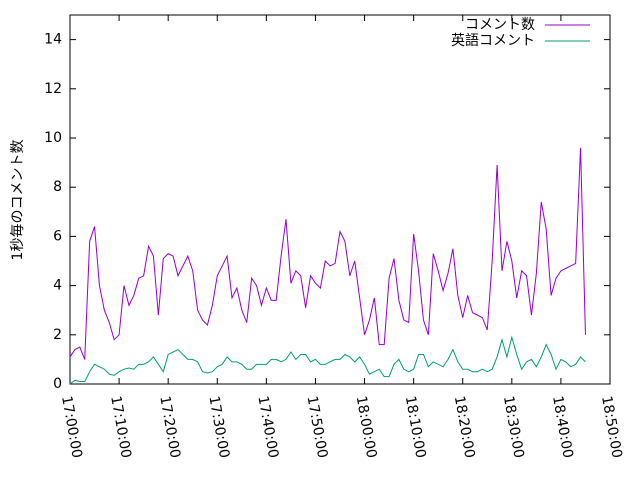 This screenshot has width=640, height=480. Describe the element at coordinates (57, 236) in the screenshot. I see `y-tick-label: 6` at that location.